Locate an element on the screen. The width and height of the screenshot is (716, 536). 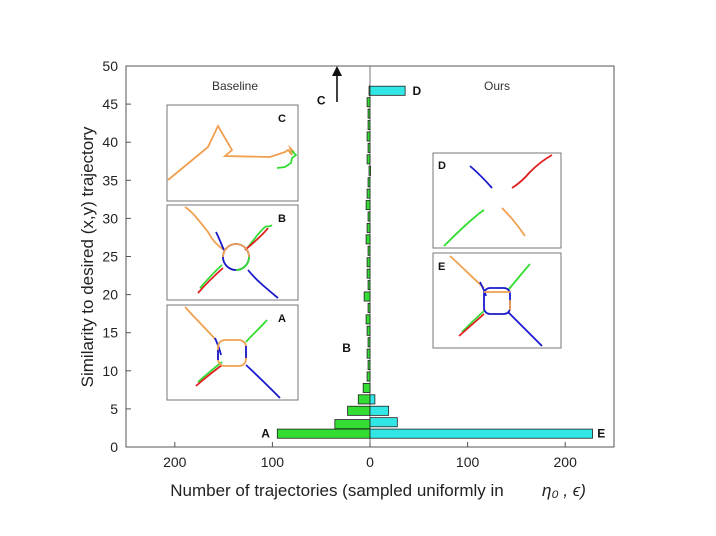
inset-e-green-lower-trajectory is located at coordinates (473, 321).